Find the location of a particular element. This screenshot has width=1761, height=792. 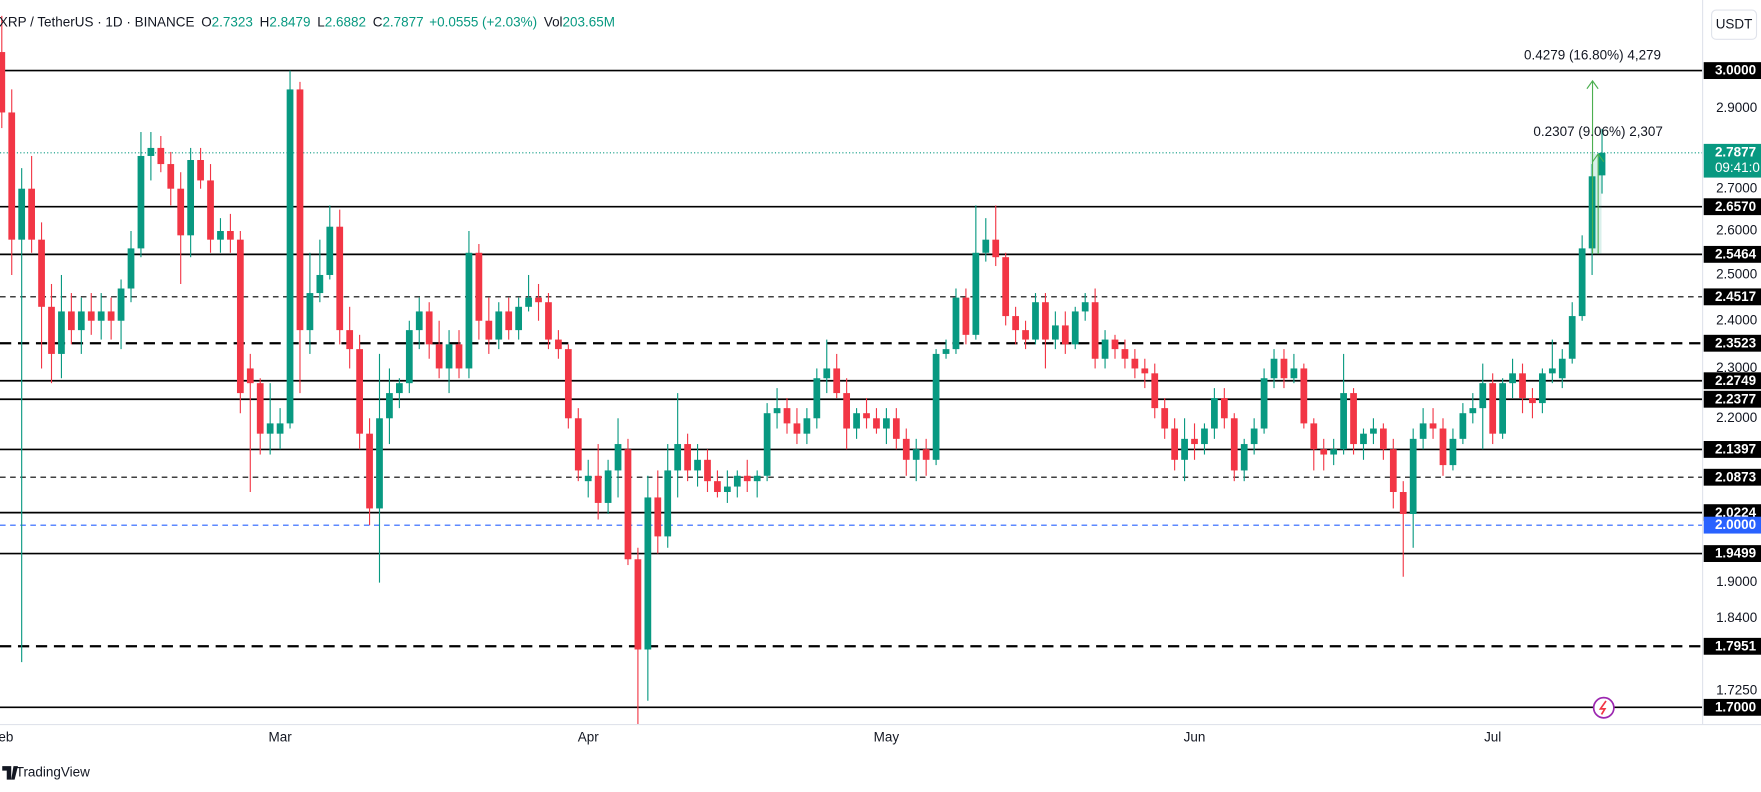

level-label: 3.0000 is located at coordinates (1735, 70).